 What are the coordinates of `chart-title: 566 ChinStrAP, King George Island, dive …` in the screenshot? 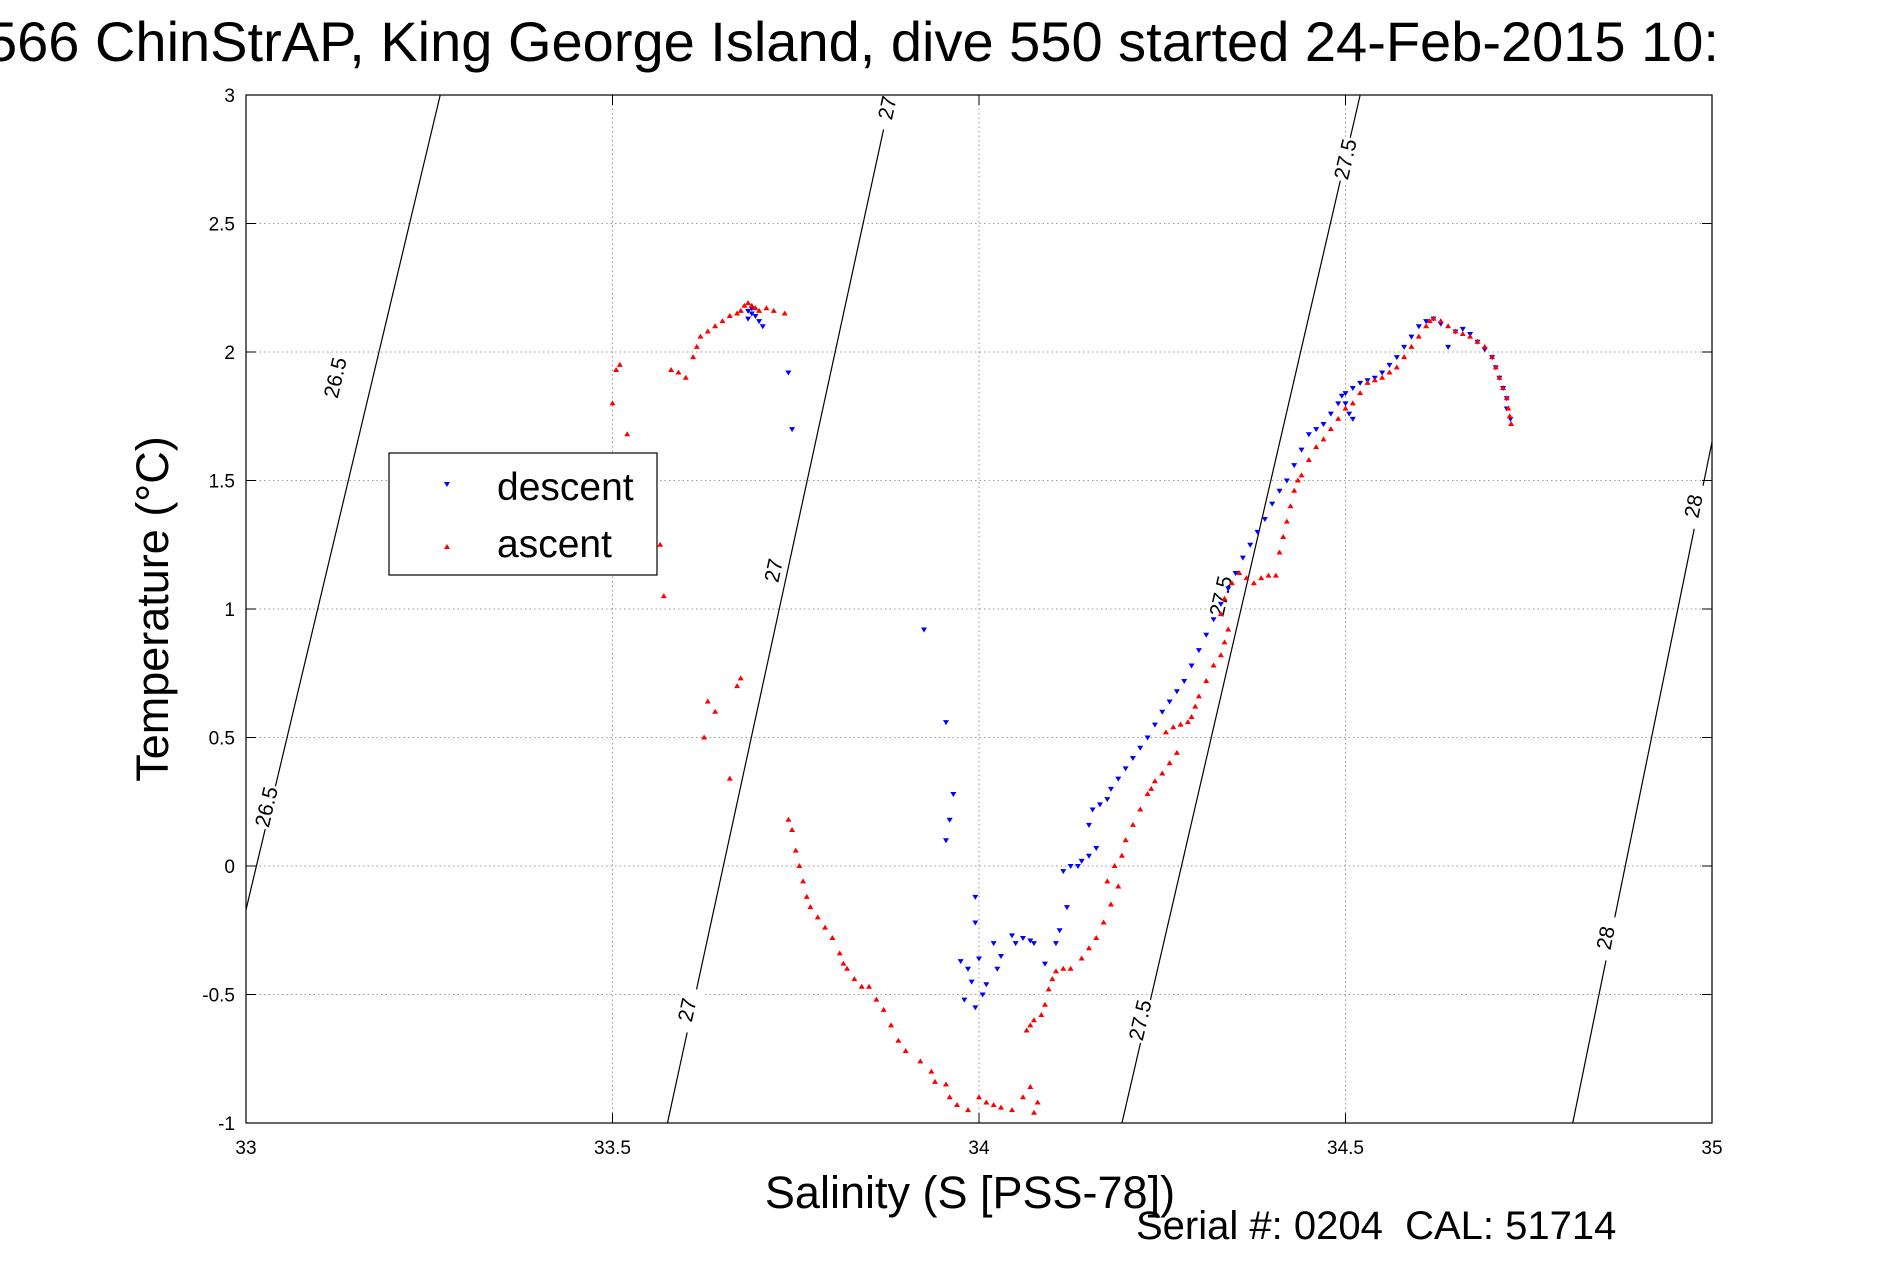 It's located at (859, 41).